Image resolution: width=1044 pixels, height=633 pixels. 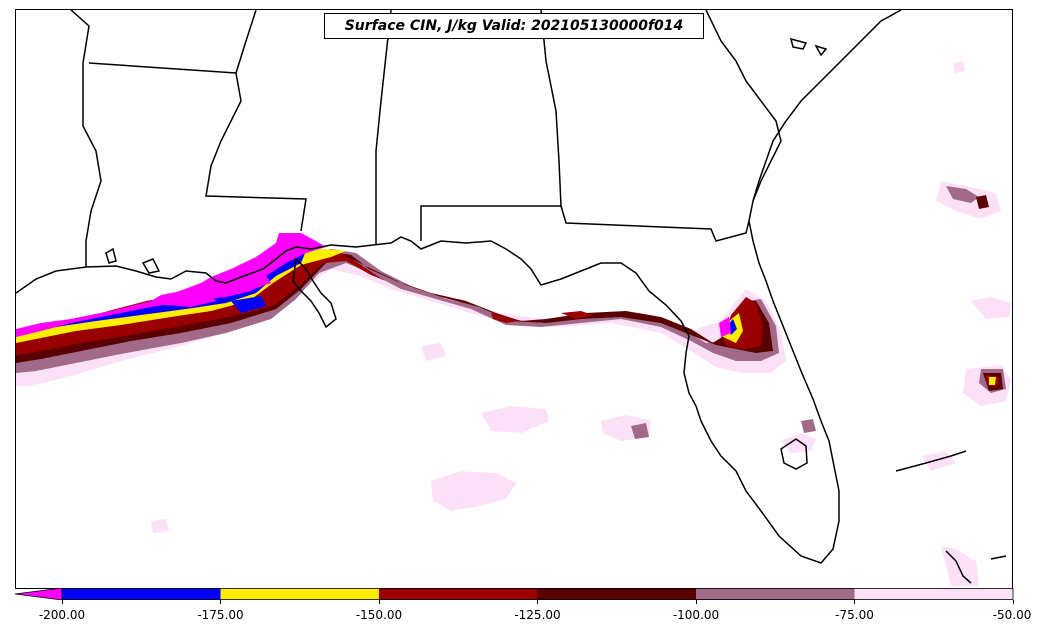 I want to click on colorbar-tick-label: -125.00, so click(x=537, y=615).